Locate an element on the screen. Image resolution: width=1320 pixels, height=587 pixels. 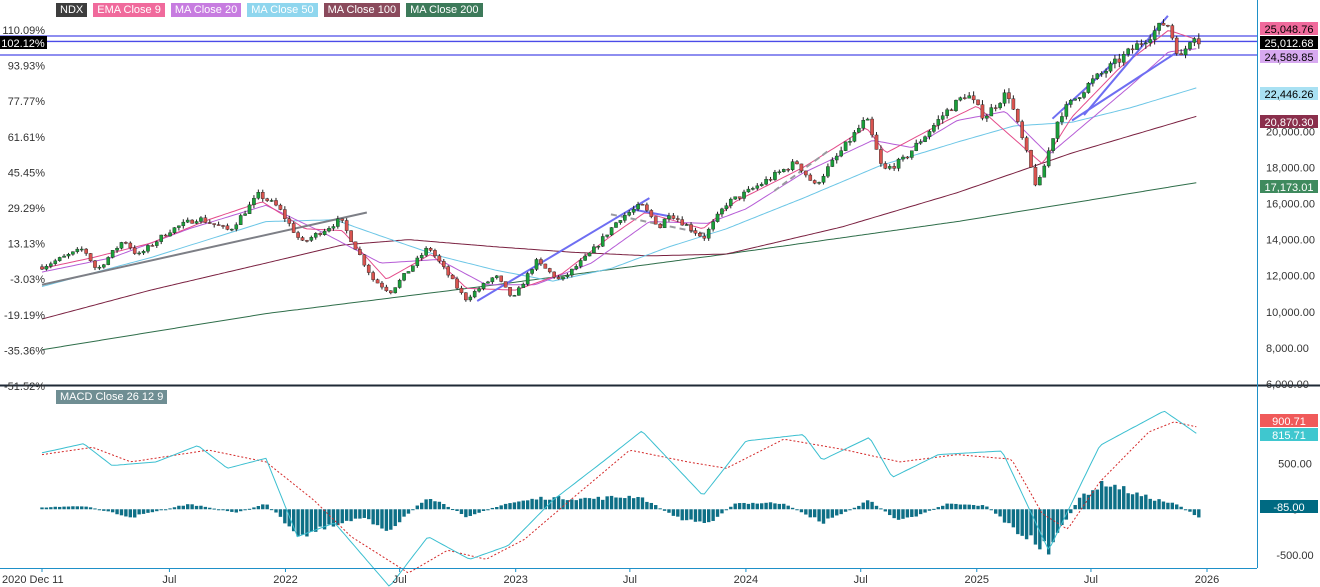
legend-item-4: MA Close 100 is located at coordinates (362, 10).